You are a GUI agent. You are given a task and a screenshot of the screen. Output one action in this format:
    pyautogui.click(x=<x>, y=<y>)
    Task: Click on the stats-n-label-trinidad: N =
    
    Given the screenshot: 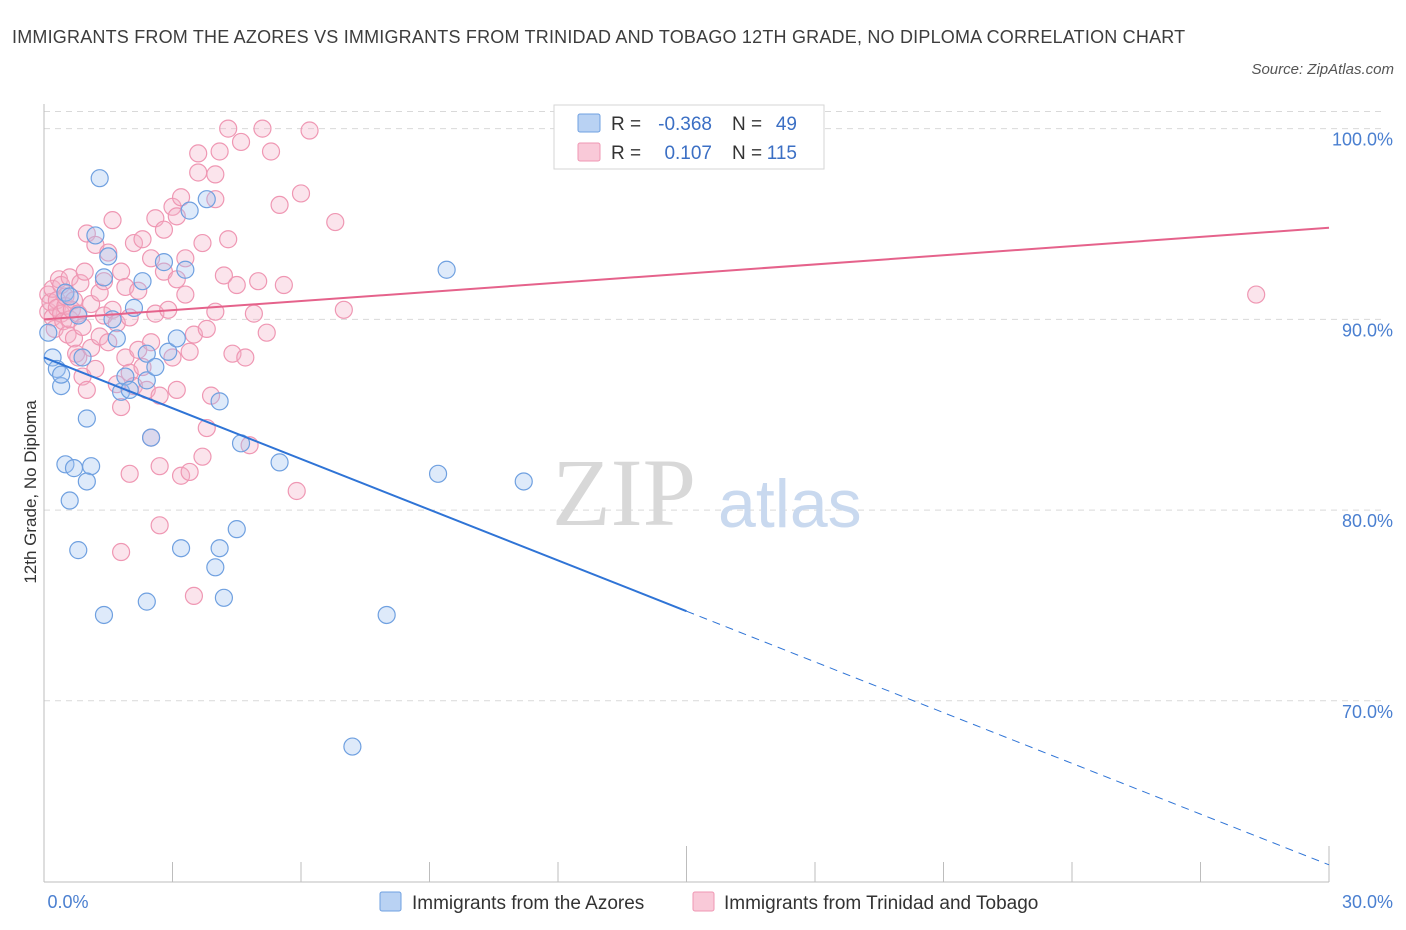 What is the action you would take?
    pyautogui.click(x=747, y=153)
    